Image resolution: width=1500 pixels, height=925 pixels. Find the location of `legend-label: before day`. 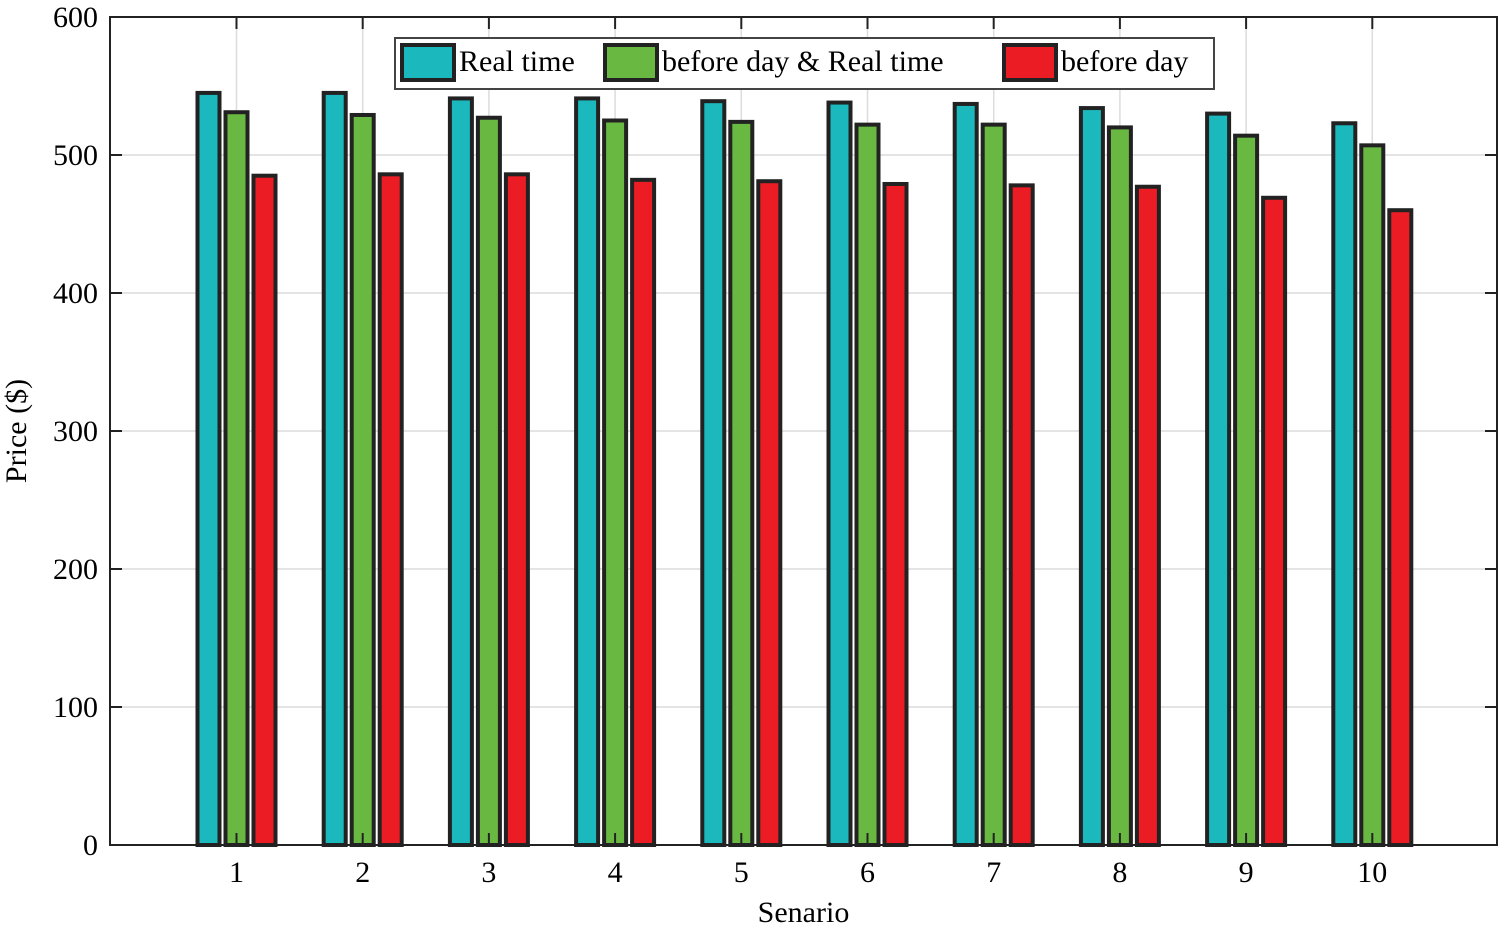

legend-label: before day is located at coordinates (1124, 61).